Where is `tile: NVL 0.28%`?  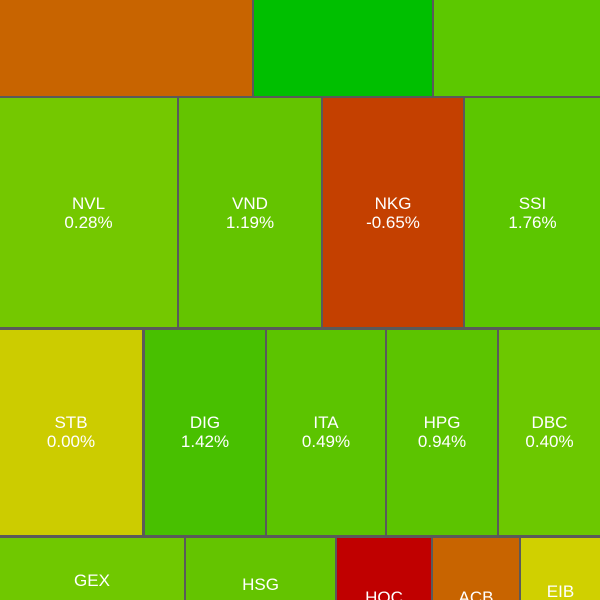 tile: NVL 0.28% is located at coordinates (88, 212).